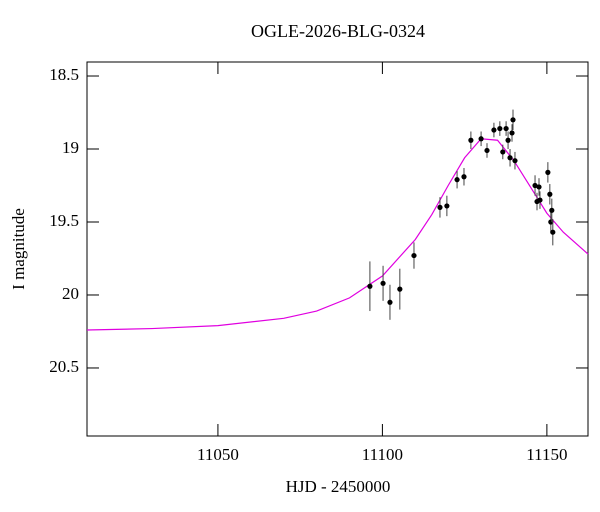  I want to click on x-tick-label: 11050, so click(218, 454).